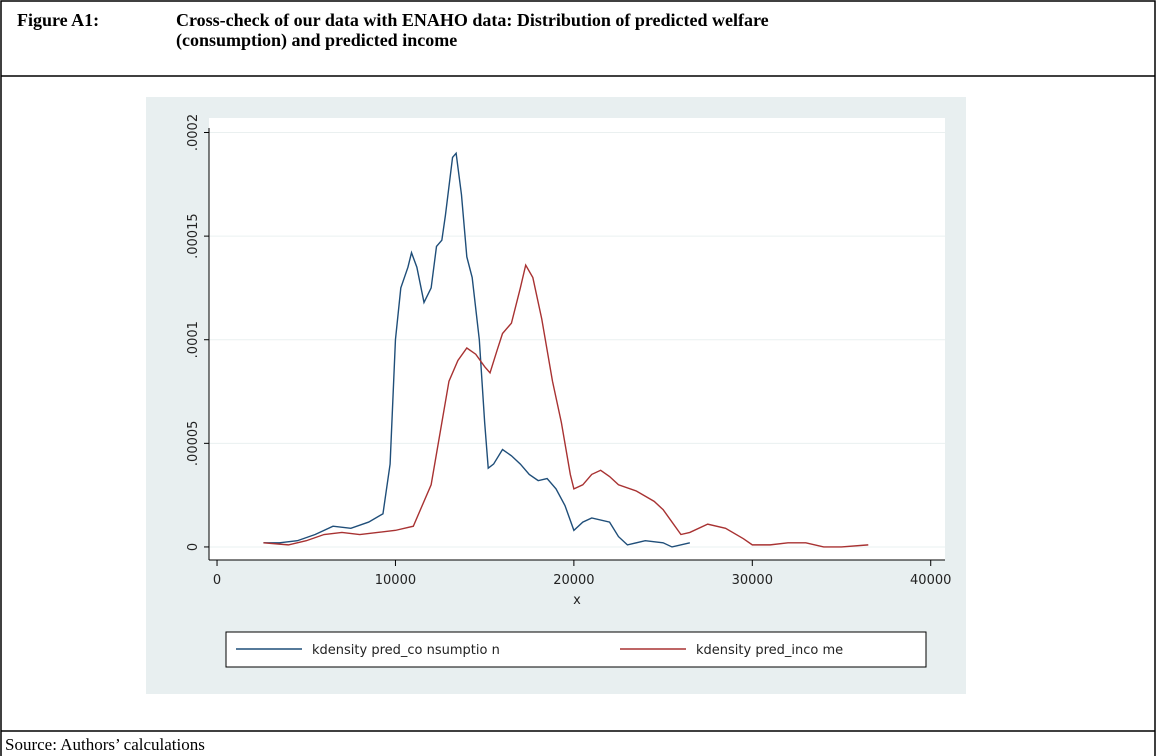 The width and height of the screenshot is (1156, 756). What do you see at coordinates (930, 580) in the screenshot?
I see `x-tick-label: 40000` at bounding box center [930, 580].